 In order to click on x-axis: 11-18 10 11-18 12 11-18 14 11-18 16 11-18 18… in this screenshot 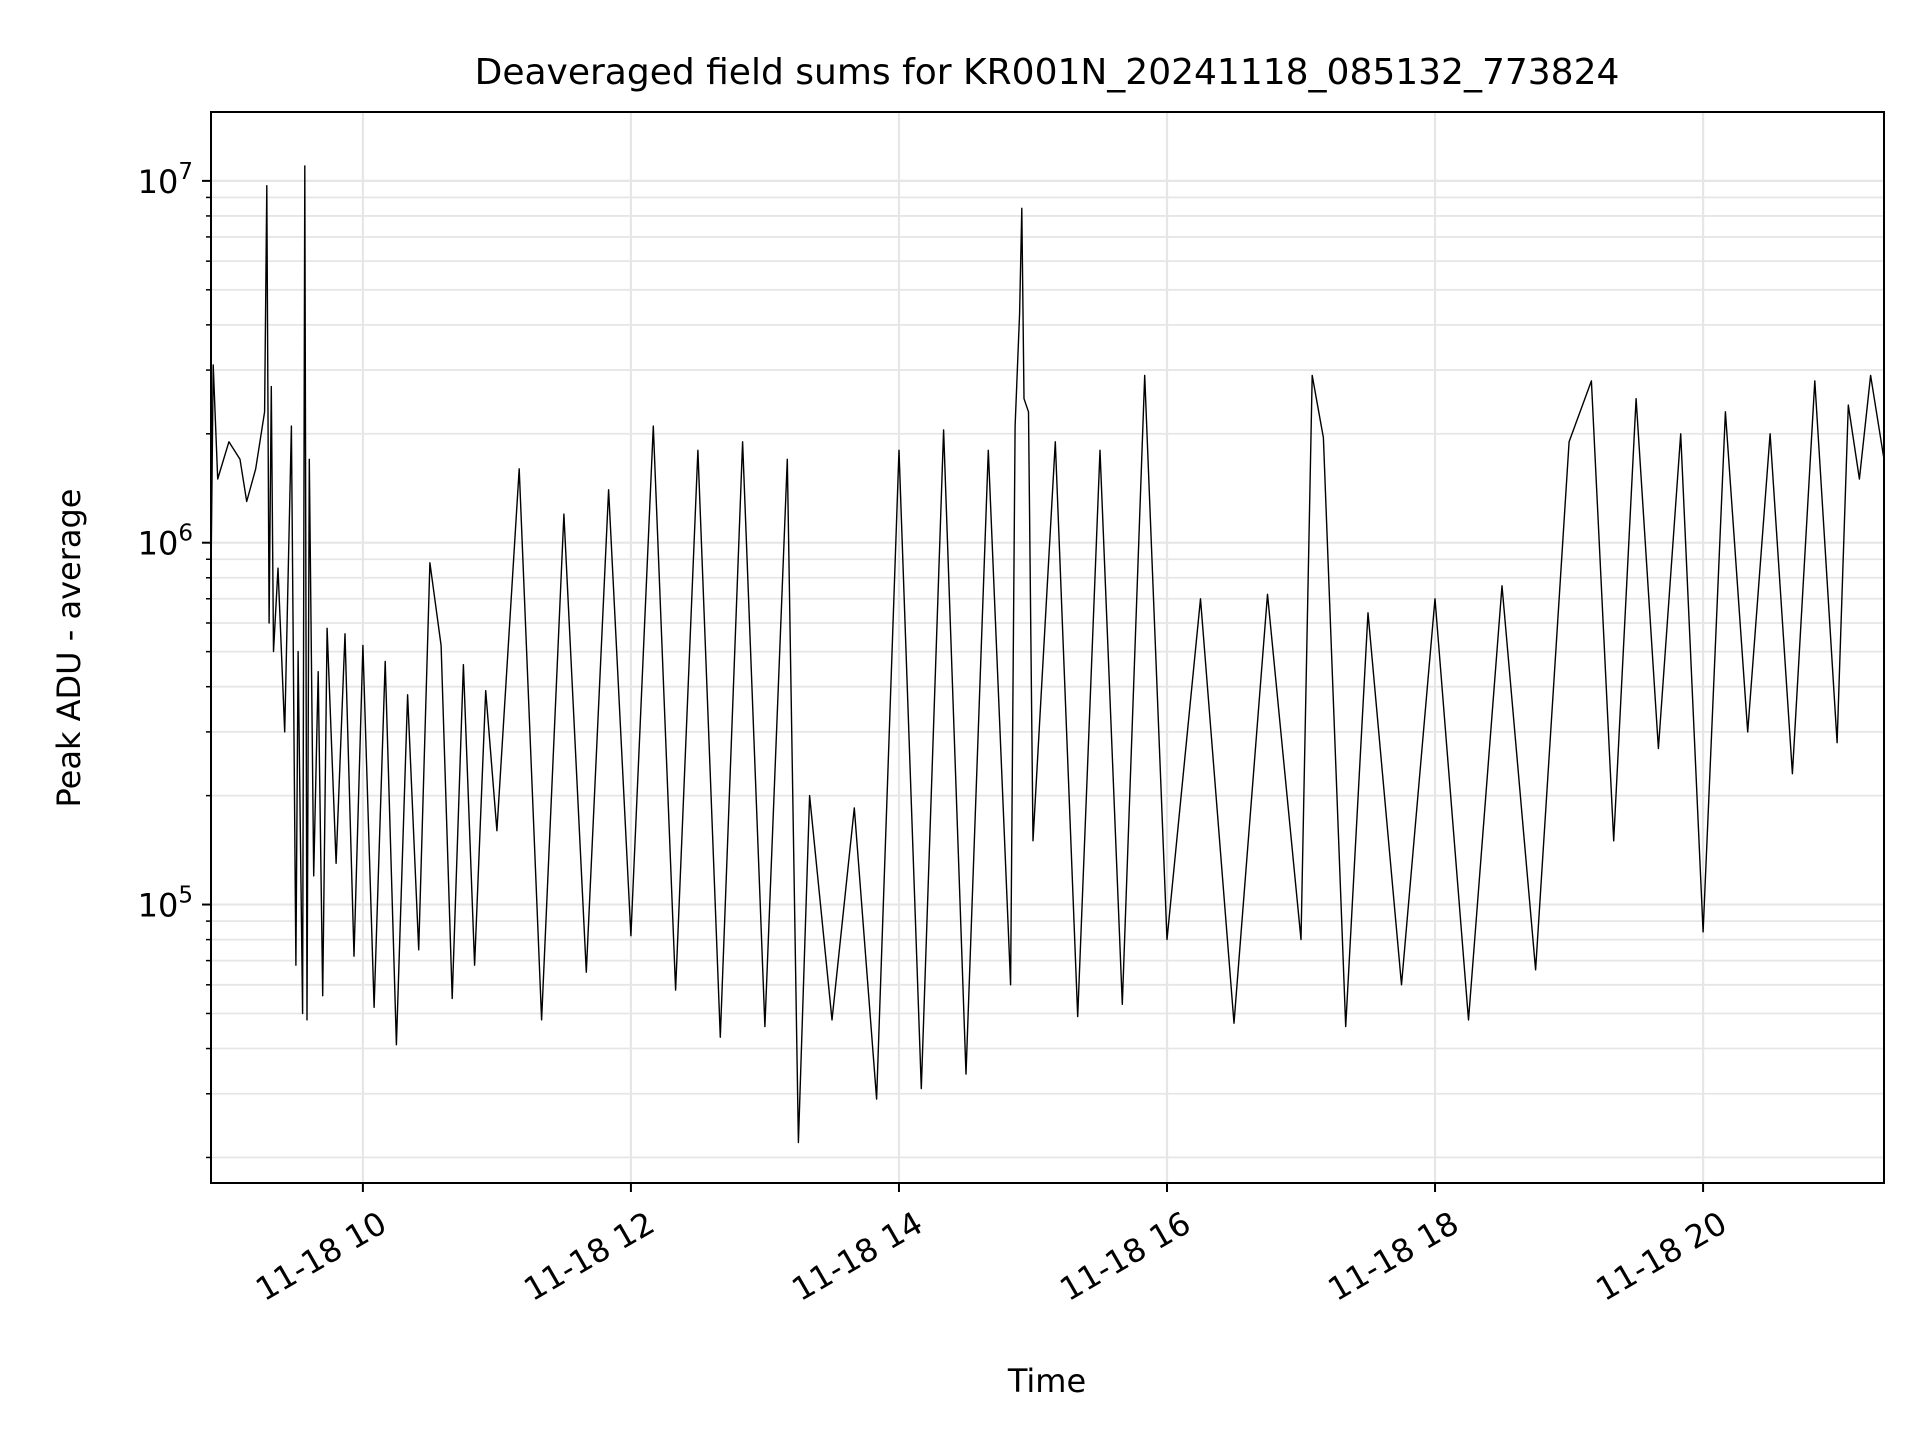, I will do `click(991, 1246)`.